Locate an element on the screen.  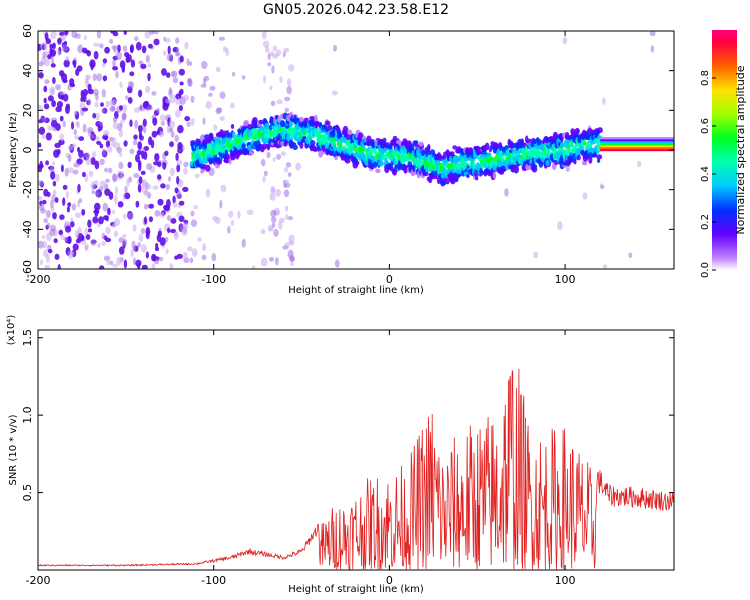
x-tick-label: -200 is located at coordinates (38, 279).